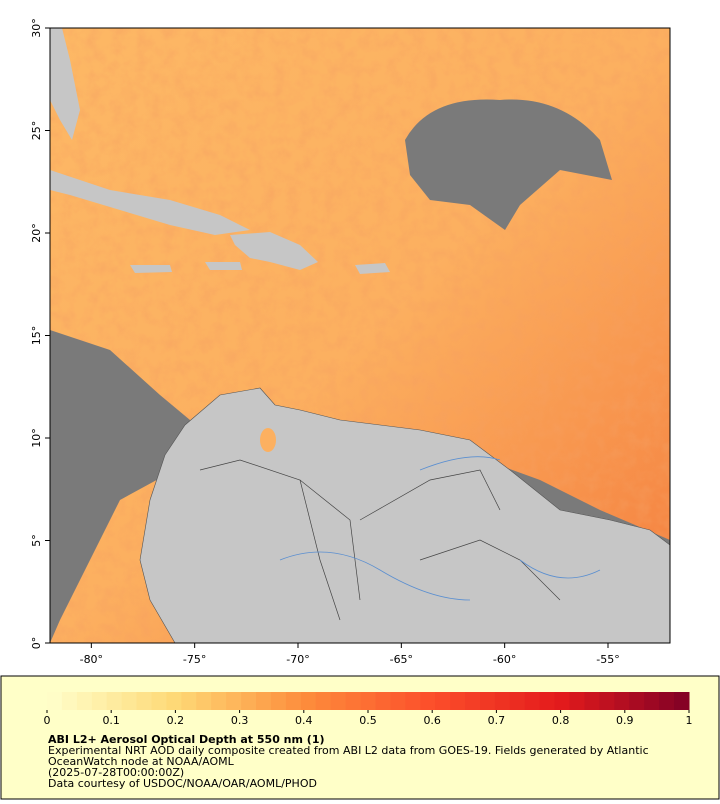 The height and width of the screenshot is (804, 720). I want to click on x-tick-label: -80°, so click(91, 659).